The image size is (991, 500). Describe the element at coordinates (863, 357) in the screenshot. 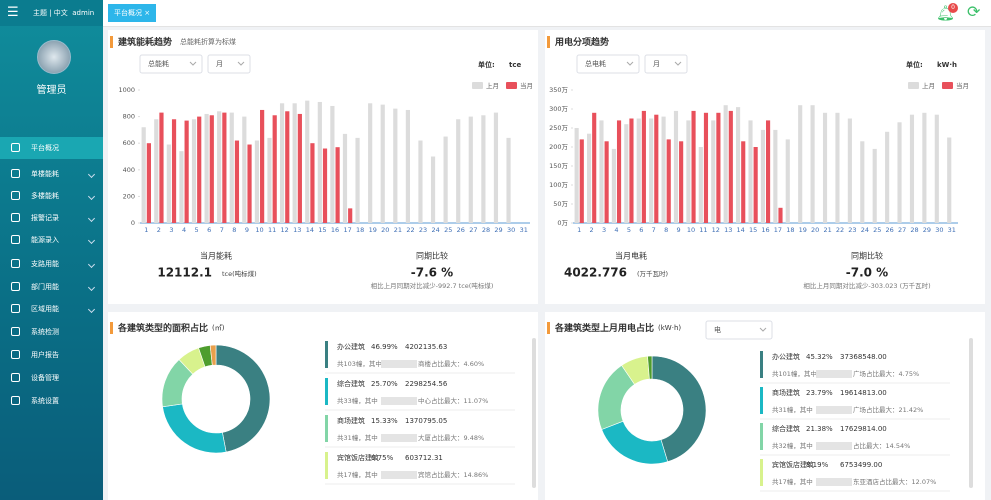

I see `legend-amount: 37368548.00` at that location.